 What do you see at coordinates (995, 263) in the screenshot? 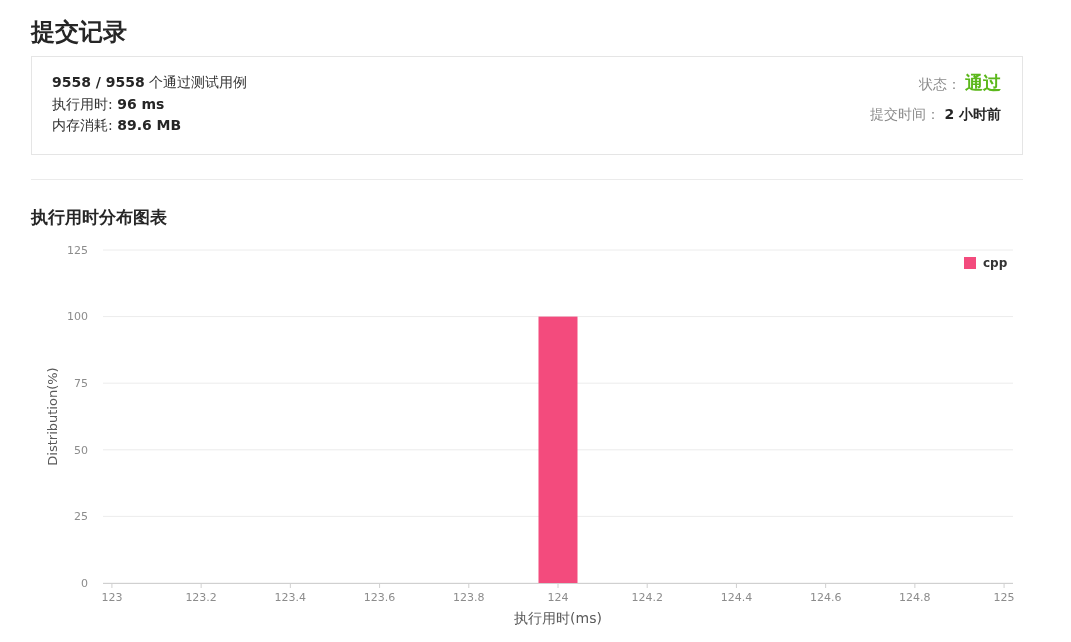
I see `legend-label: cpp` at bounding box center [995, 263].